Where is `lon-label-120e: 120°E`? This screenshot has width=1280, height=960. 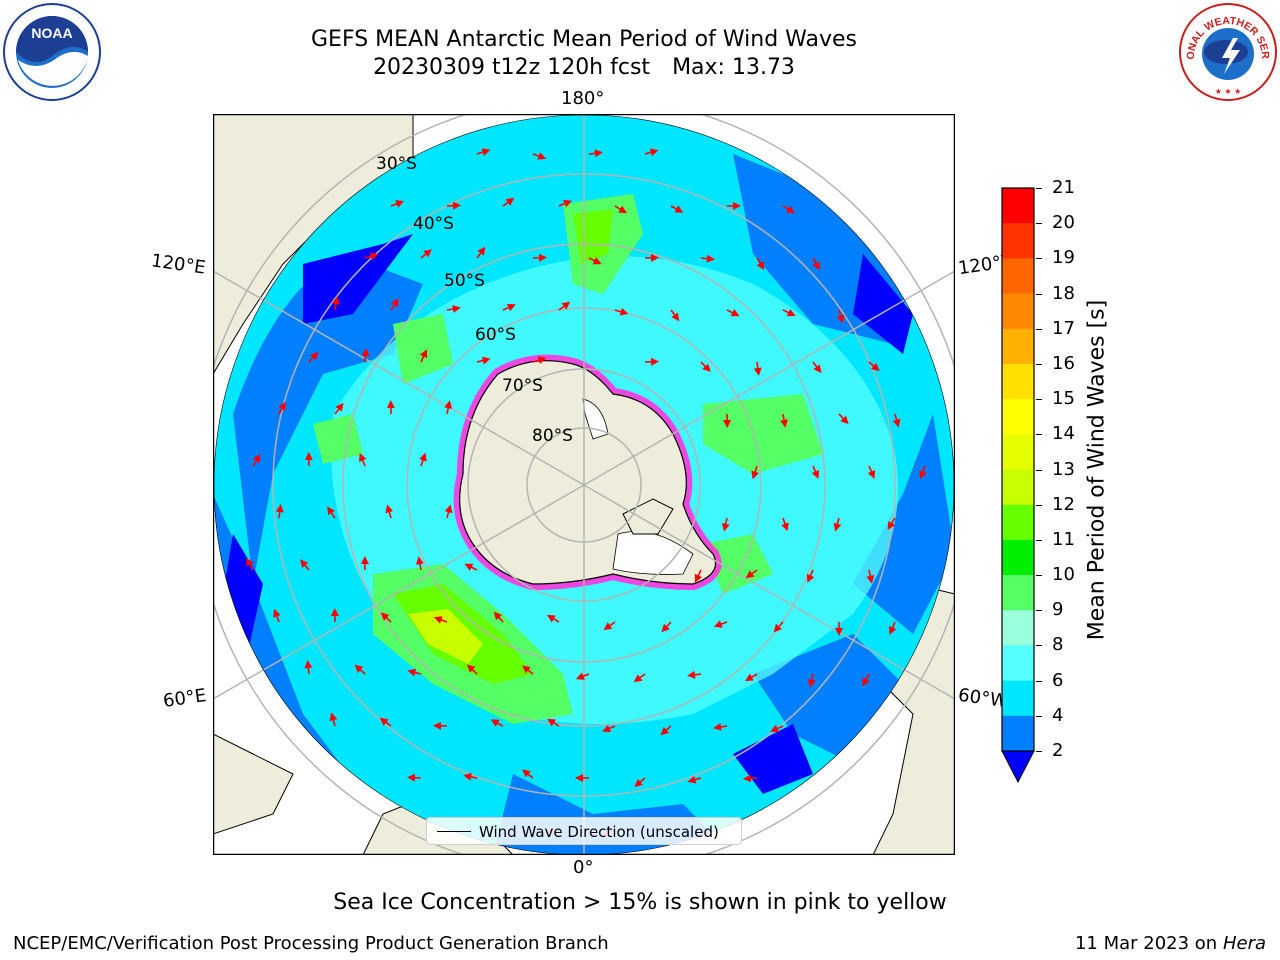
lon-label-120e: 120°E is located at coordinates (178, 264).